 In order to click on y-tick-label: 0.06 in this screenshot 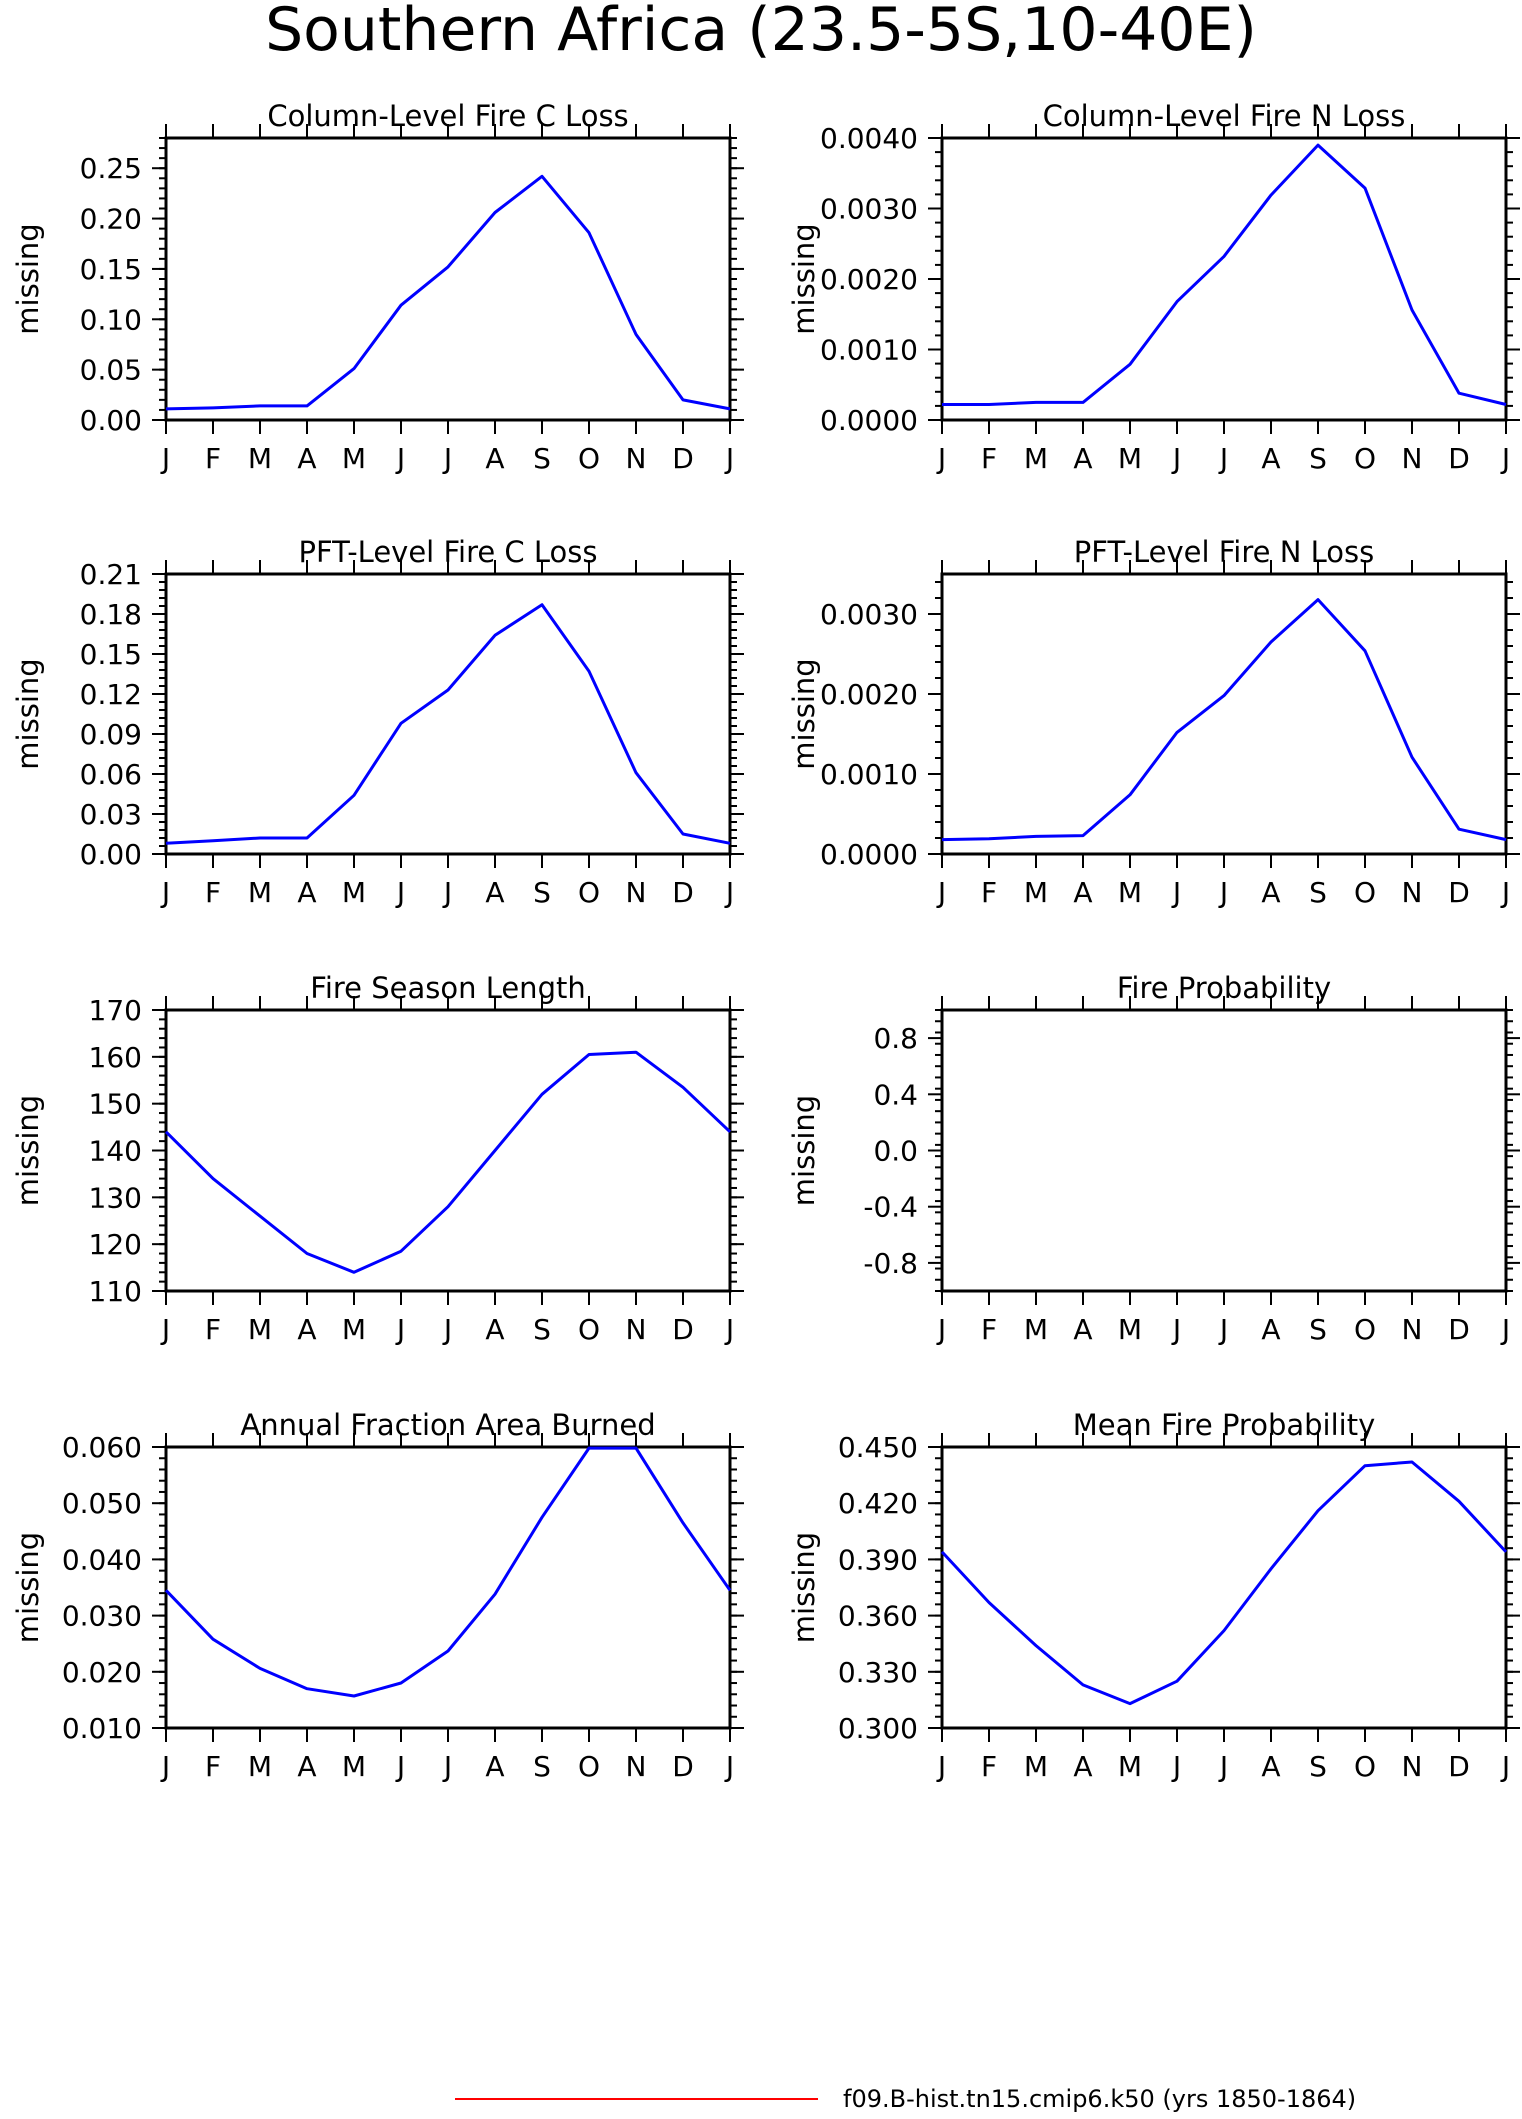, I will do `click(111, 774)`.